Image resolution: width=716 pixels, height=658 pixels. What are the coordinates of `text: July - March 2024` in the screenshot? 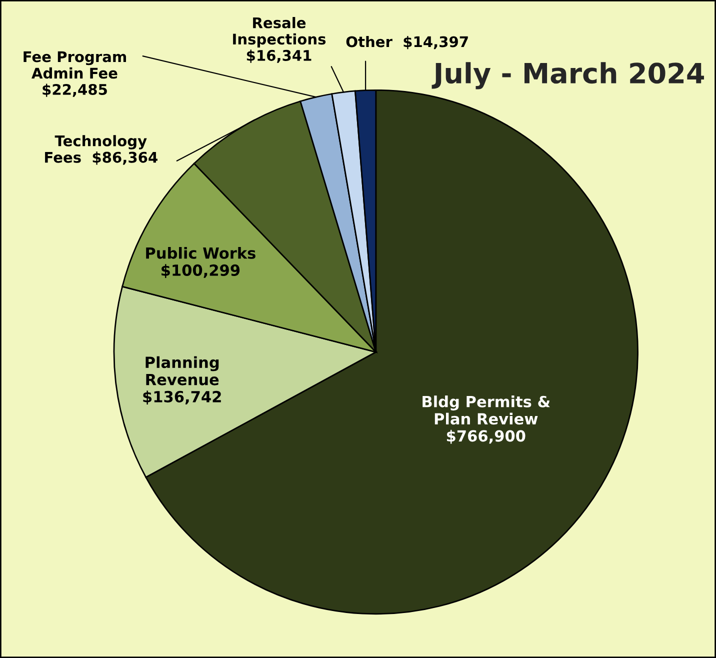 It's located at (568, 76).